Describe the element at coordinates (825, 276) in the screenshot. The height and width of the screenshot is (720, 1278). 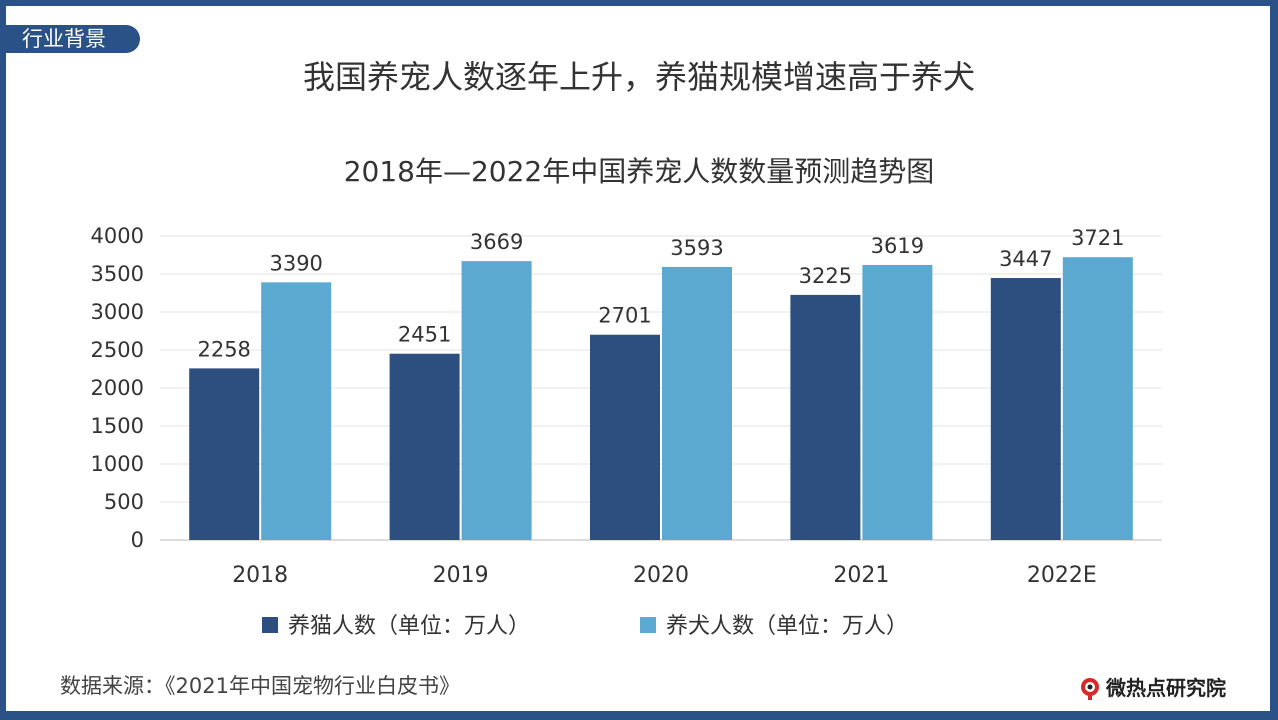
I see `data-label: 3225` at that location.